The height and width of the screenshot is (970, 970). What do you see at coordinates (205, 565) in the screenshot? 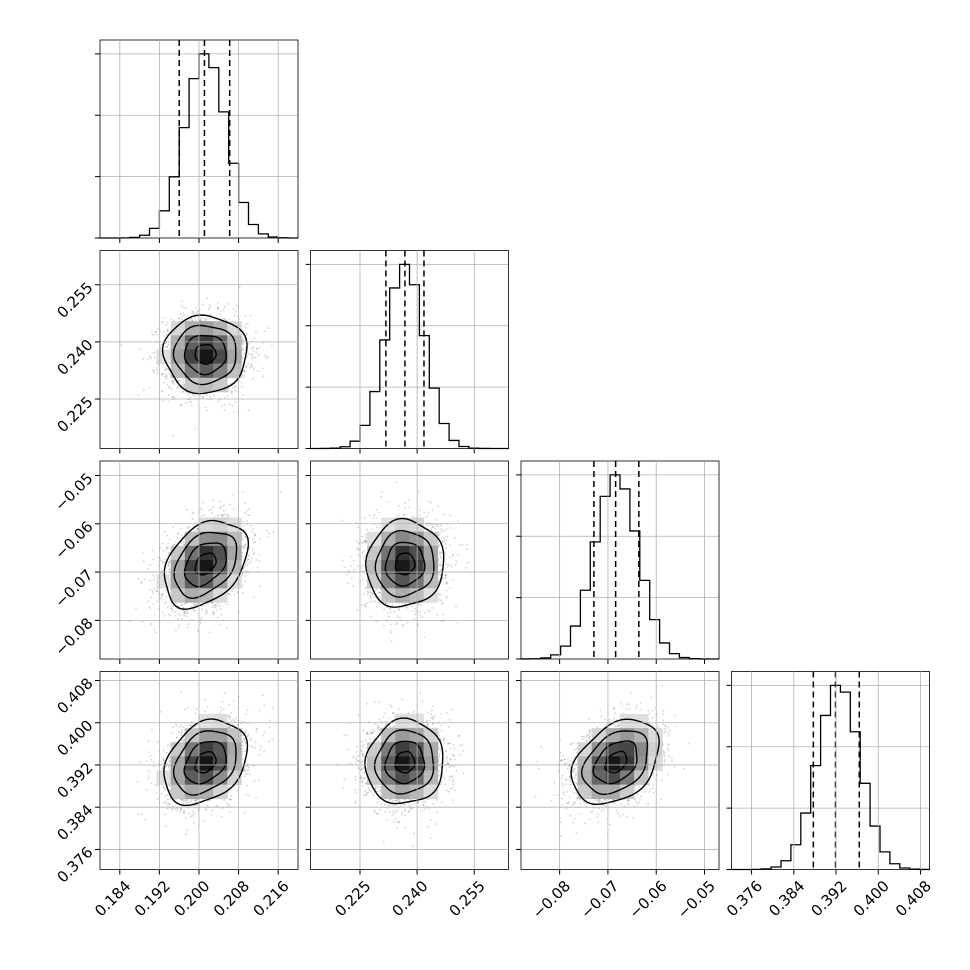
I see `contour-line` at bounding box center [205, 565].